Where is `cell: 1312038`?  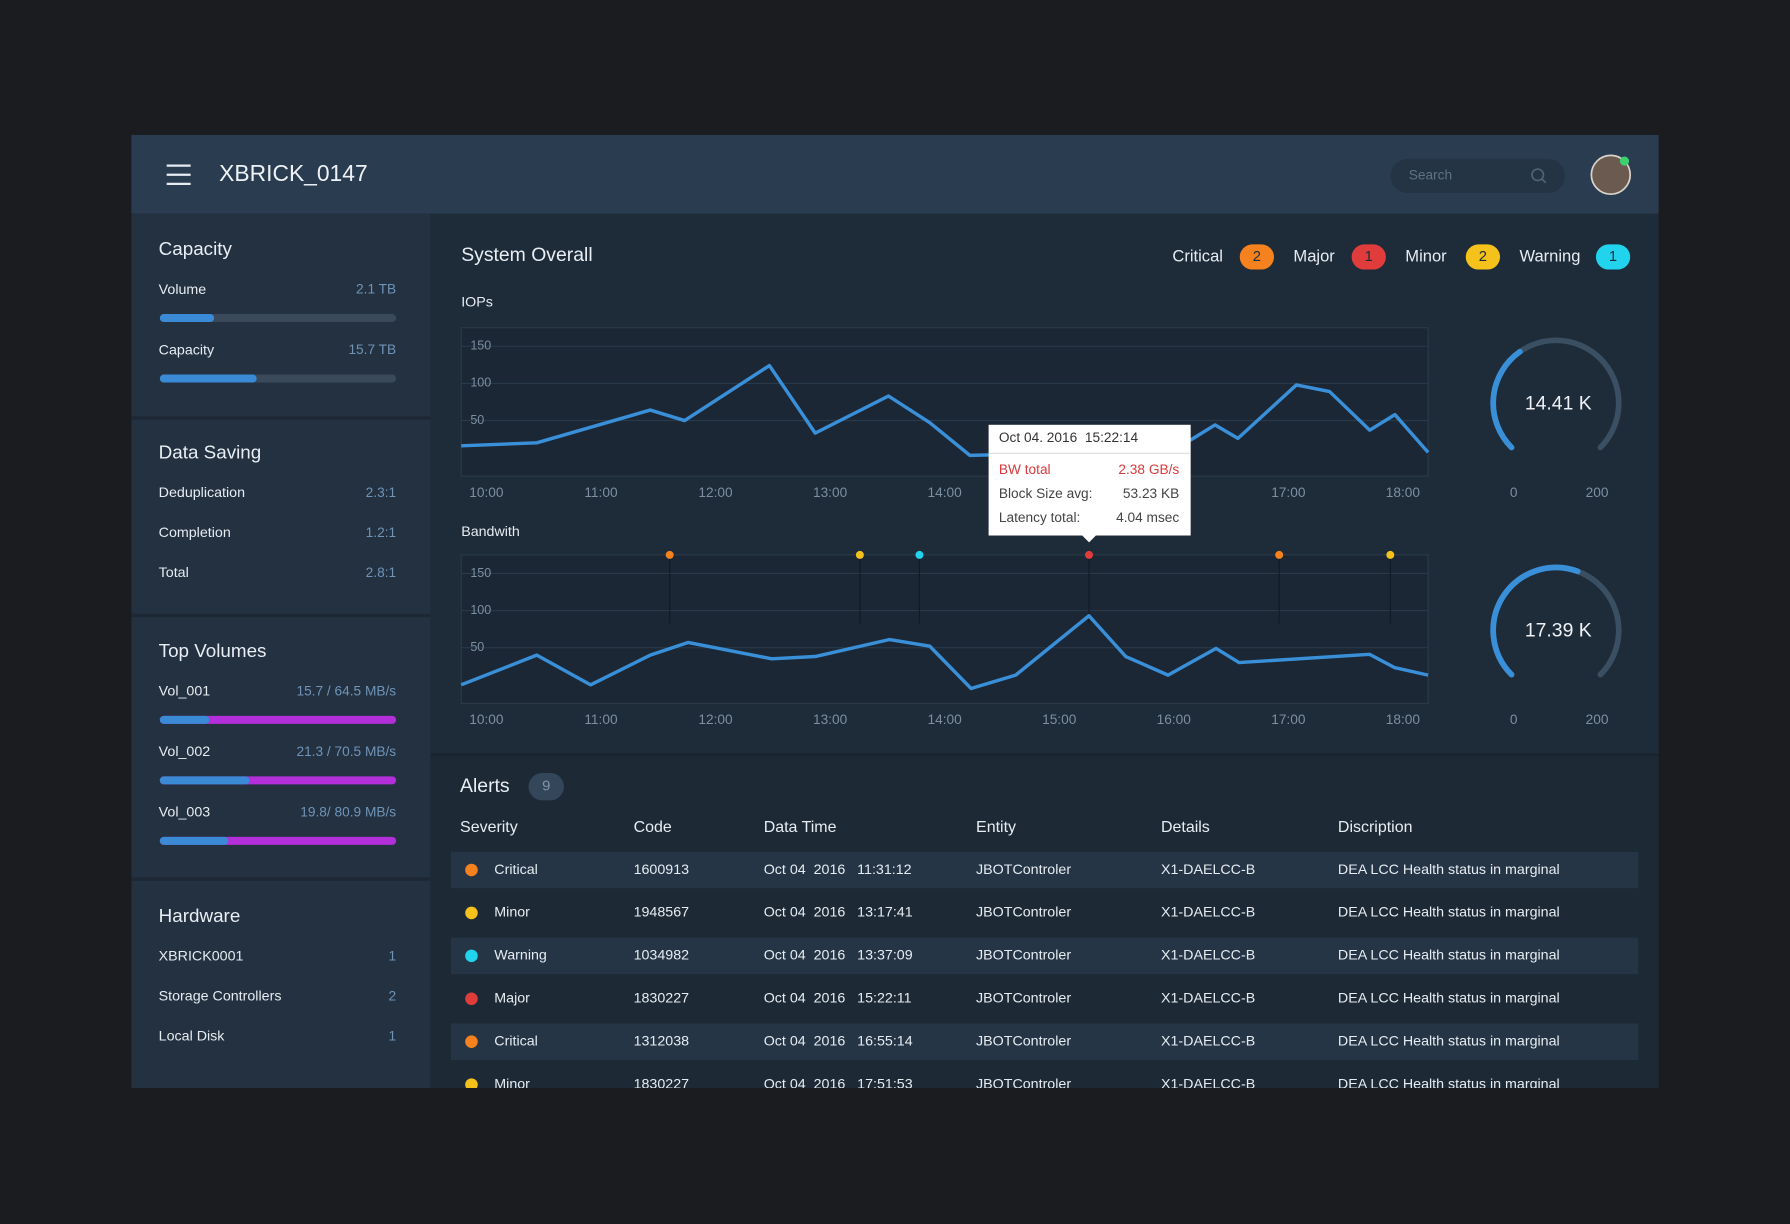 cell: 1312038 is located at coordinates (662, 1041).